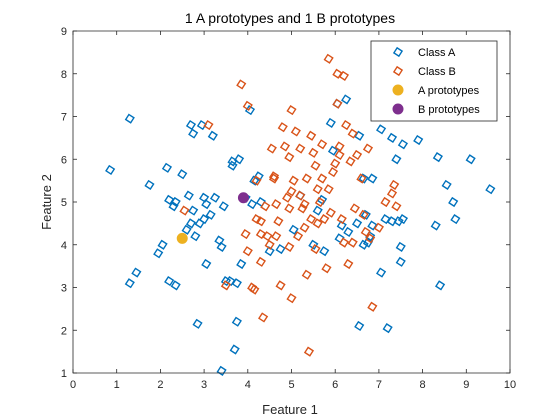 This screenshot has width=560, height=420. Describe the element at coordinates (437, 72) in the screenshot. I see `legend-label: Class B` at that location.